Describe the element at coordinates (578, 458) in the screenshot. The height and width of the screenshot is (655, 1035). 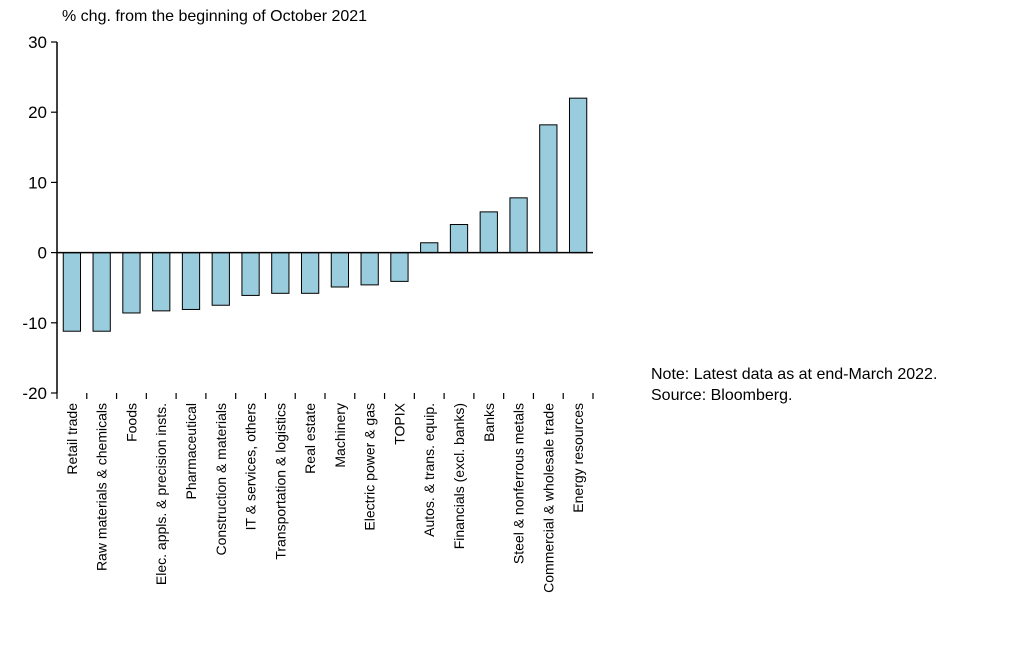
I see `x-tick-label: Energy resources` at that location.